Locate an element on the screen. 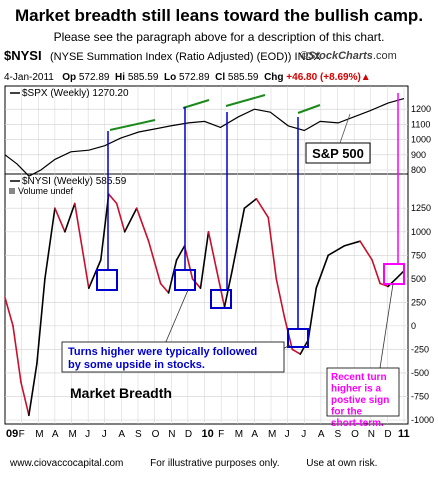 Image resolution: width=438 pixels, height=478 pixels. x-axis: 09 F M A M J J A S O N D 10 F M A M J J A S O N D 11 is located at coordinates (208, 434).